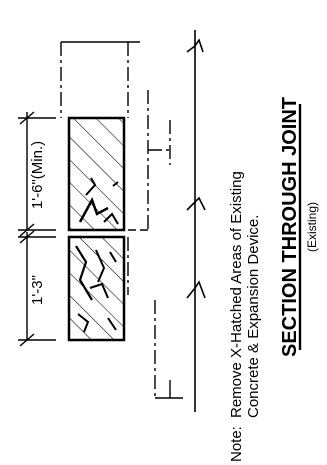 This screenshot has height=465, width=327. I want to click on top-dimension-label: 1'-6"(Min.), so click(37, 175).